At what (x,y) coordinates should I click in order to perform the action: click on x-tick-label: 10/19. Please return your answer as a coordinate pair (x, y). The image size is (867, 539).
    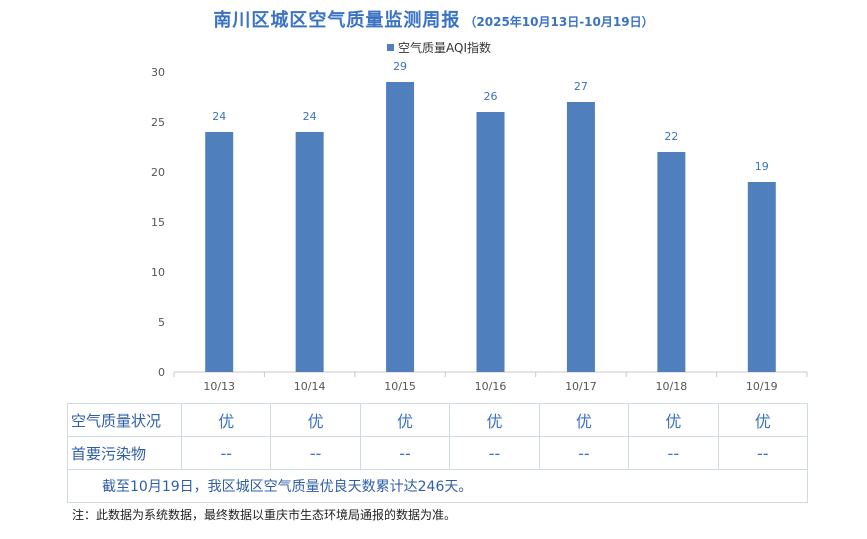
    Looking at the image, I should click on (762, 386).